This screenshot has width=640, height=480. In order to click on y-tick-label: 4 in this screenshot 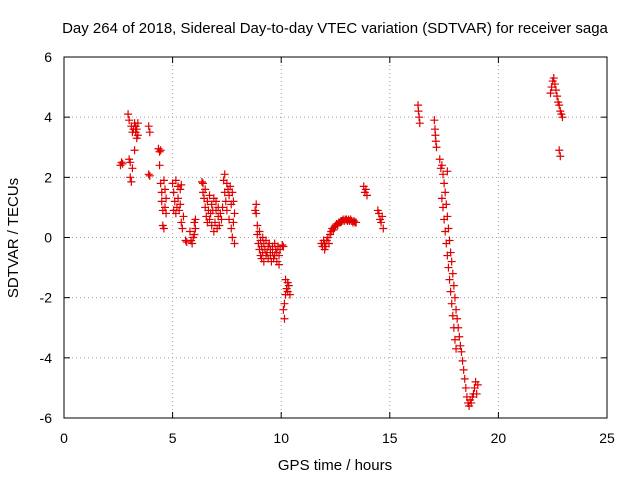, I will do `click(48, 117)`.